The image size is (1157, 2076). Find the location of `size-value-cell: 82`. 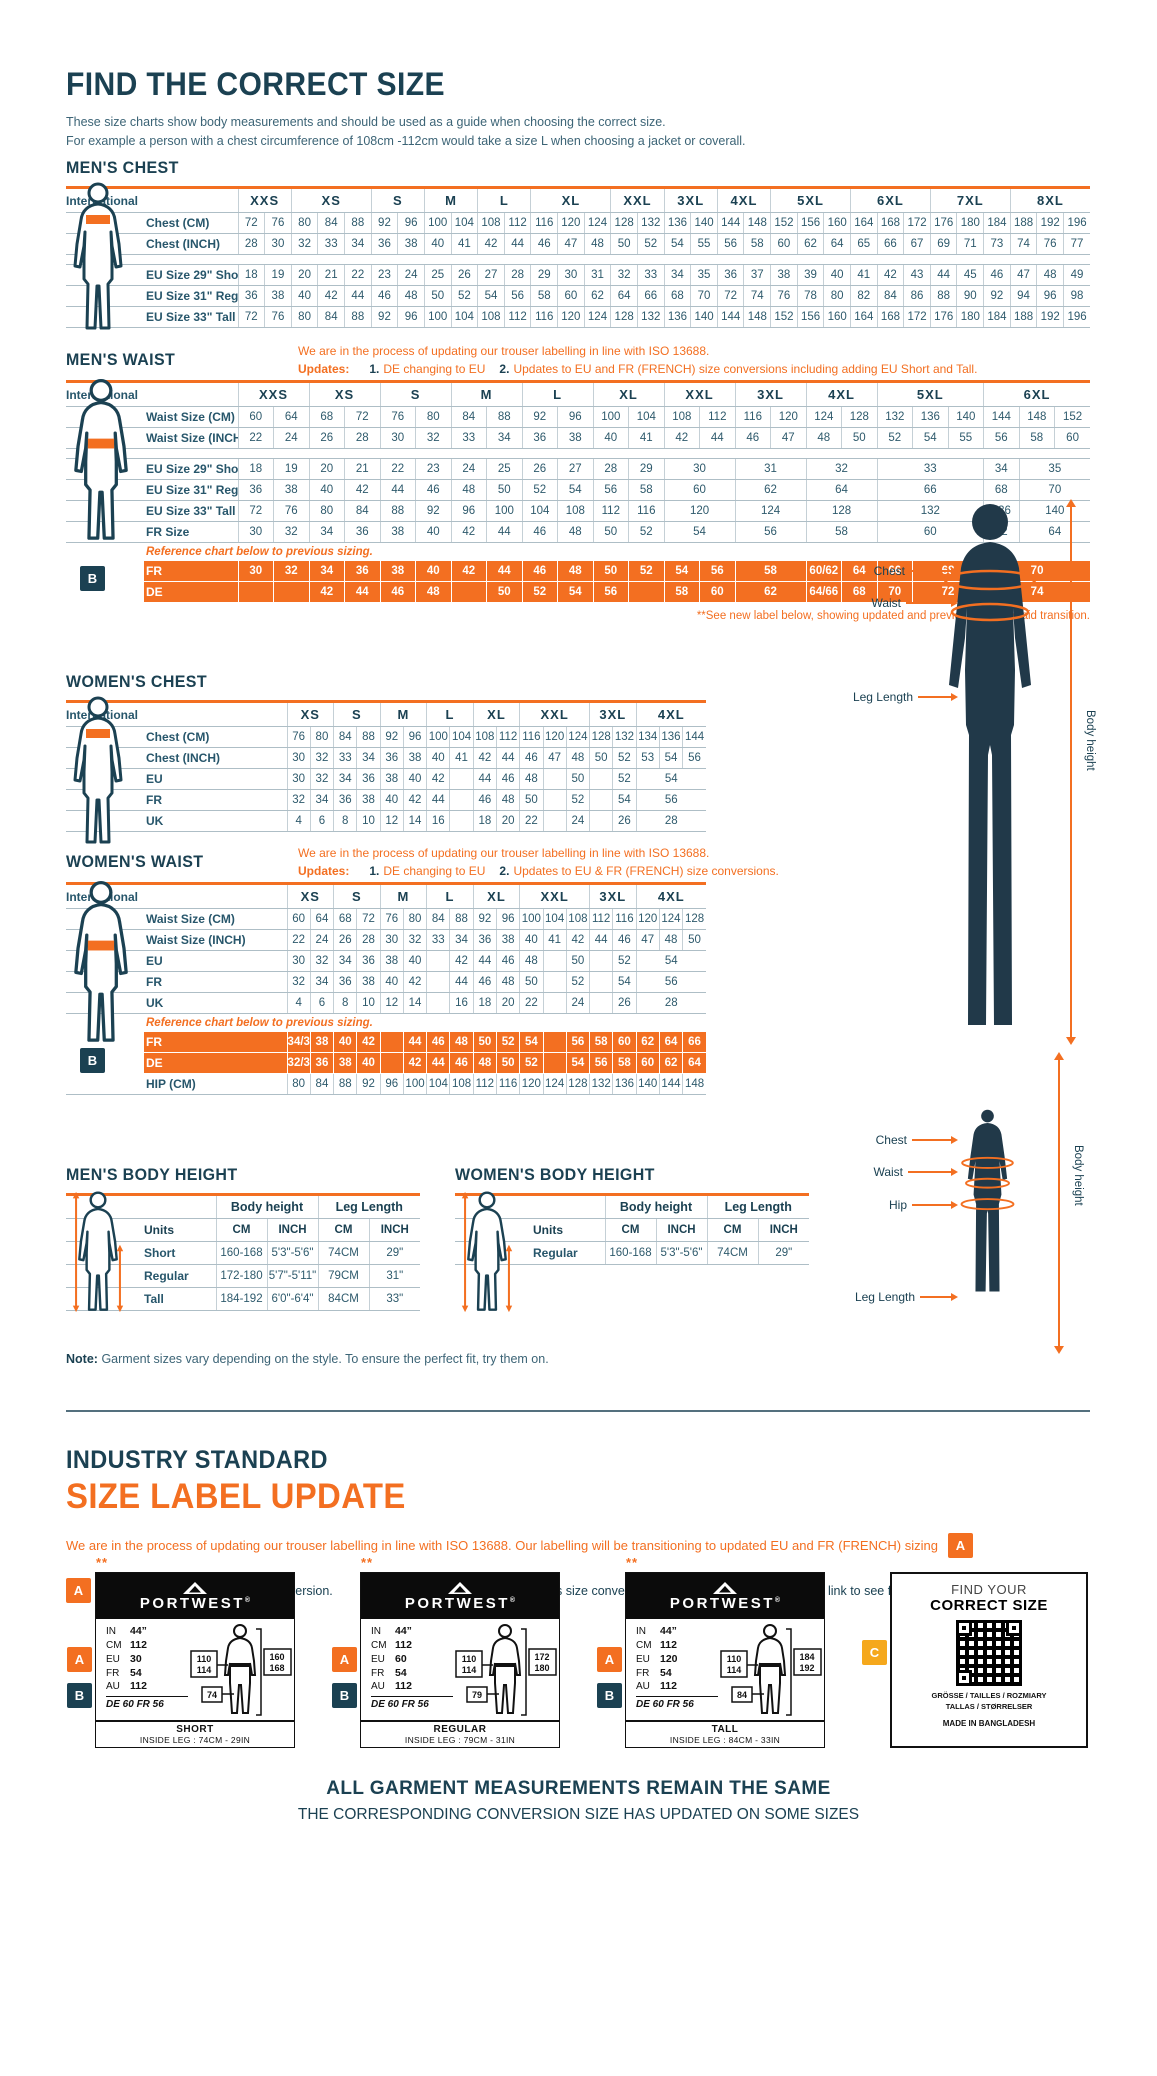

size-value-cell: 82 is located at coordinates (863, 296).